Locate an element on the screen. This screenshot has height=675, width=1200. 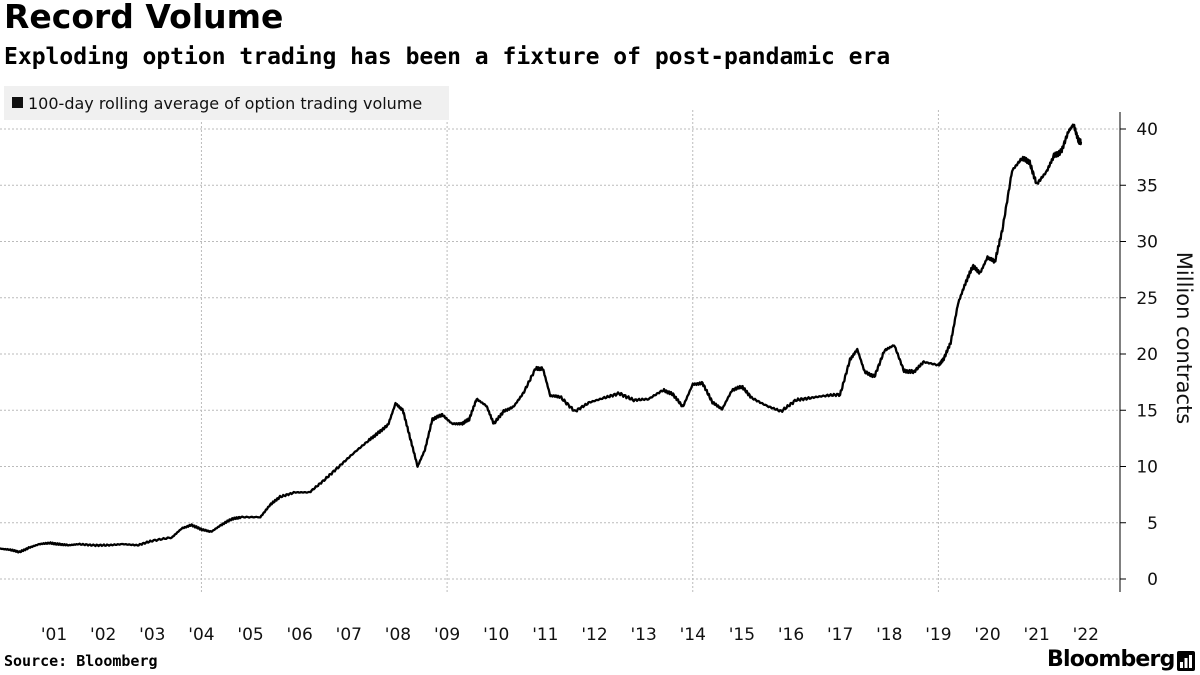
x-tick-label-20: '21 is located at coordinates (1037, 635).